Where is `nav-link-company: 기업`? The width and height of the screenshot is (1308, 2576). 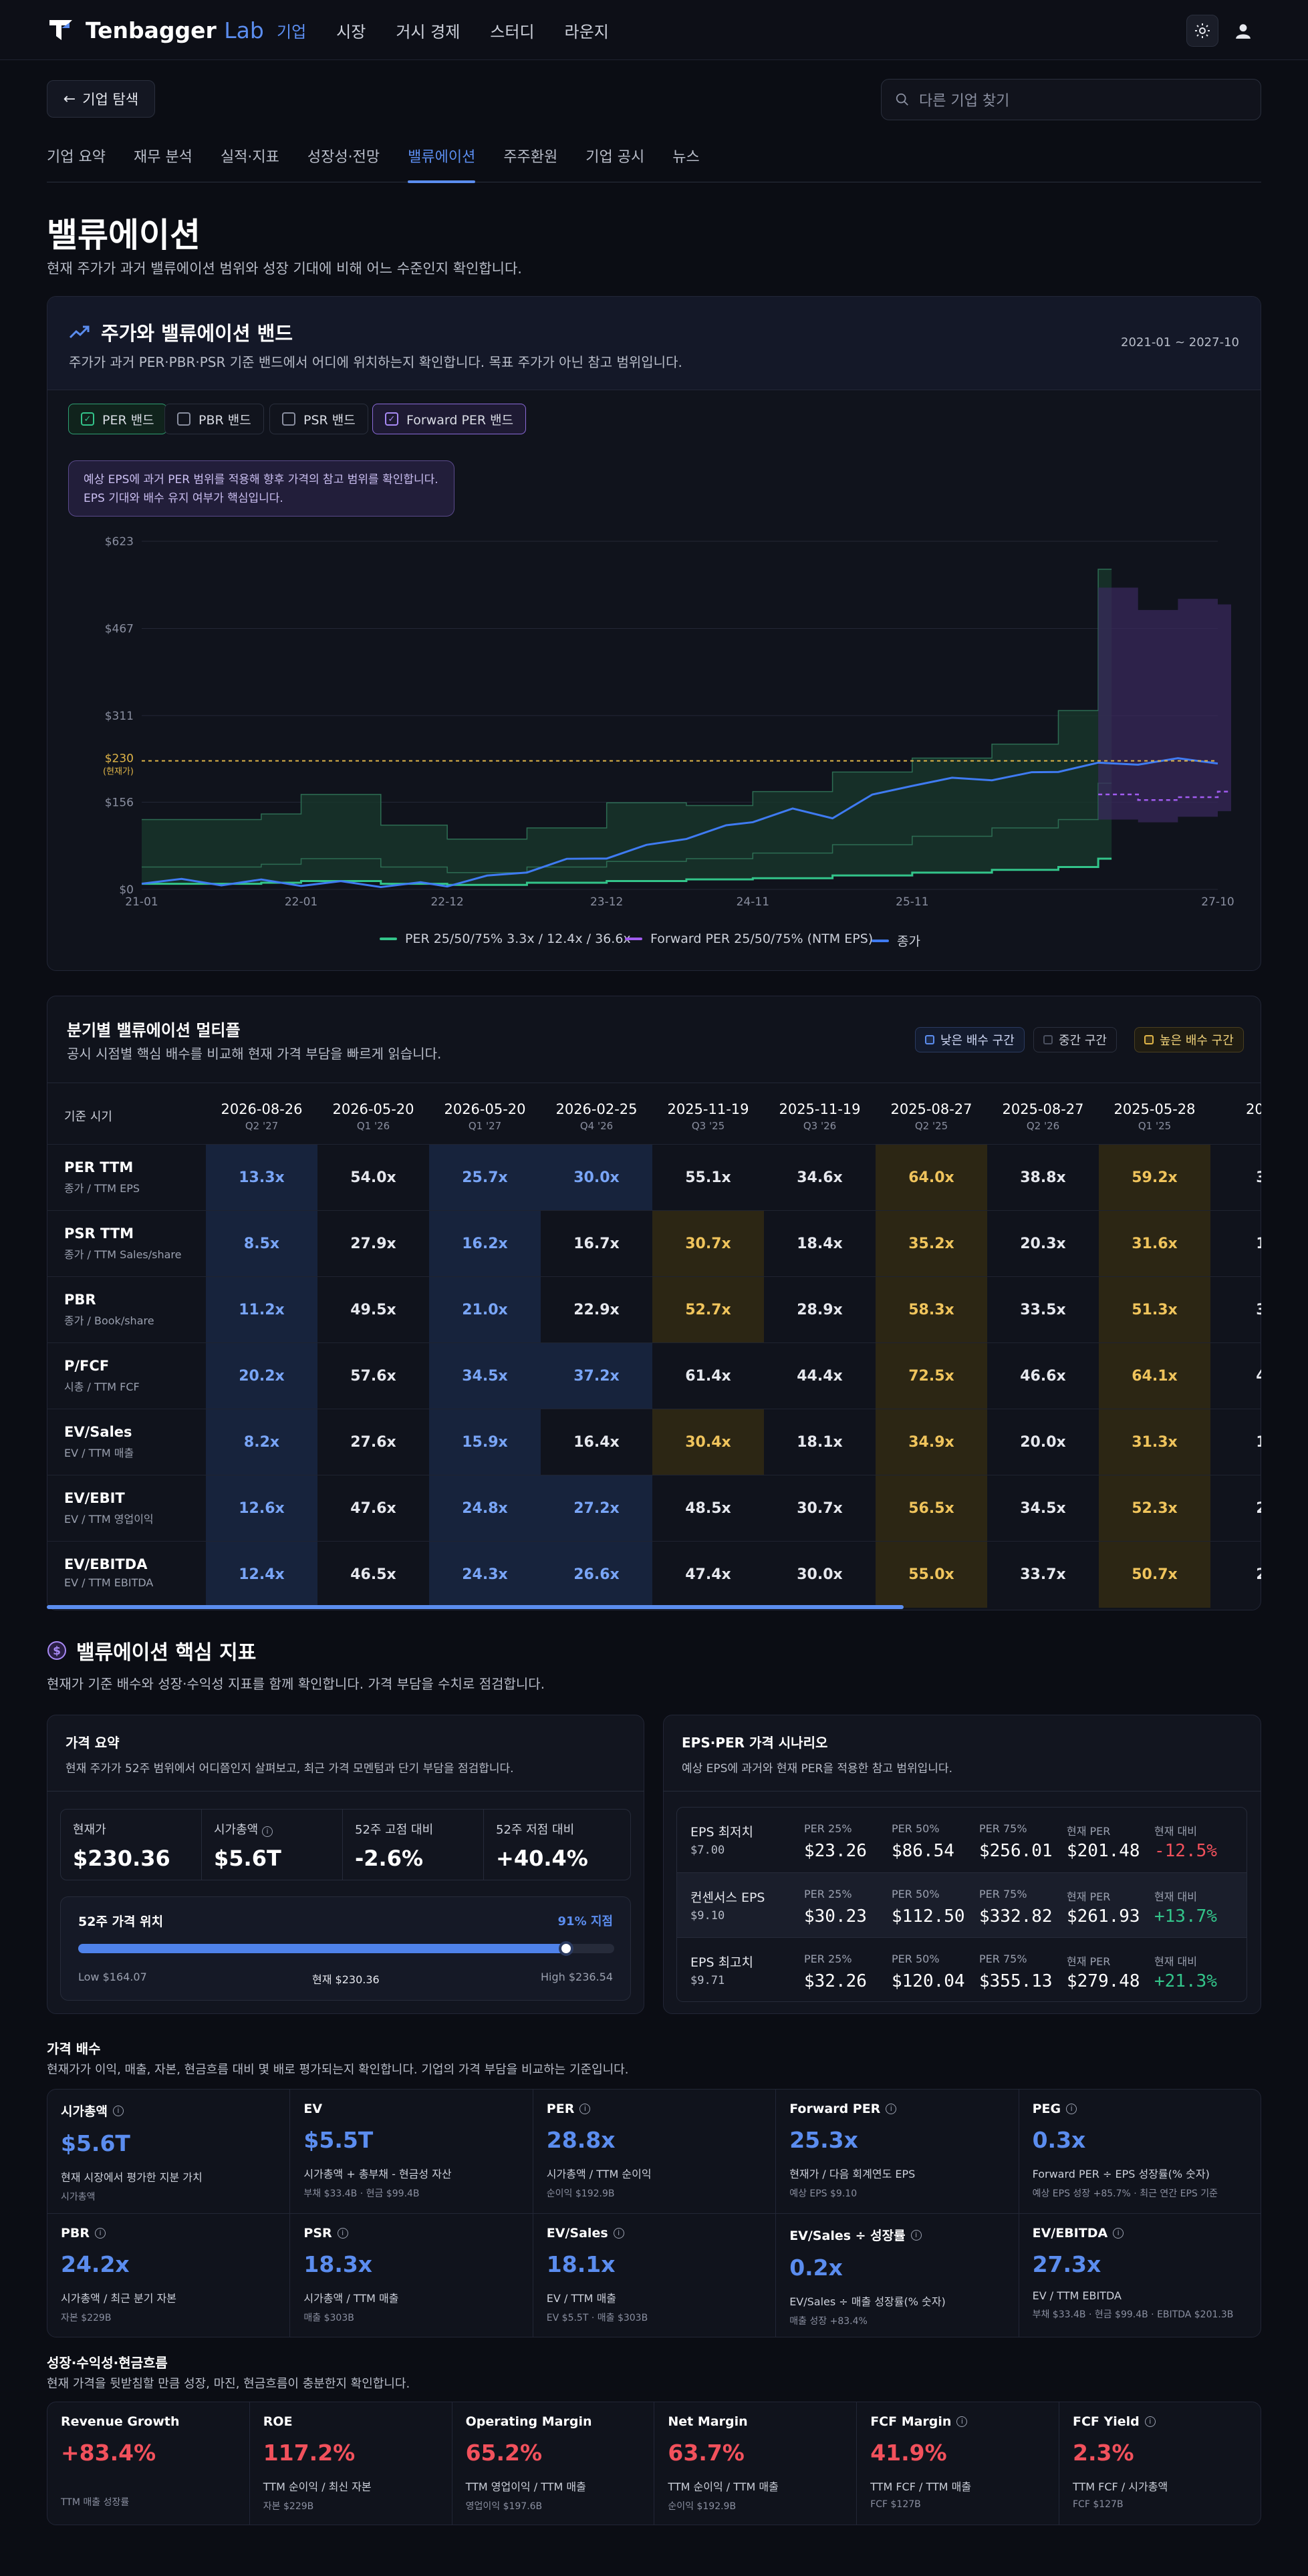
nav-link-company: 기업 is located at coordinates (292, 32).